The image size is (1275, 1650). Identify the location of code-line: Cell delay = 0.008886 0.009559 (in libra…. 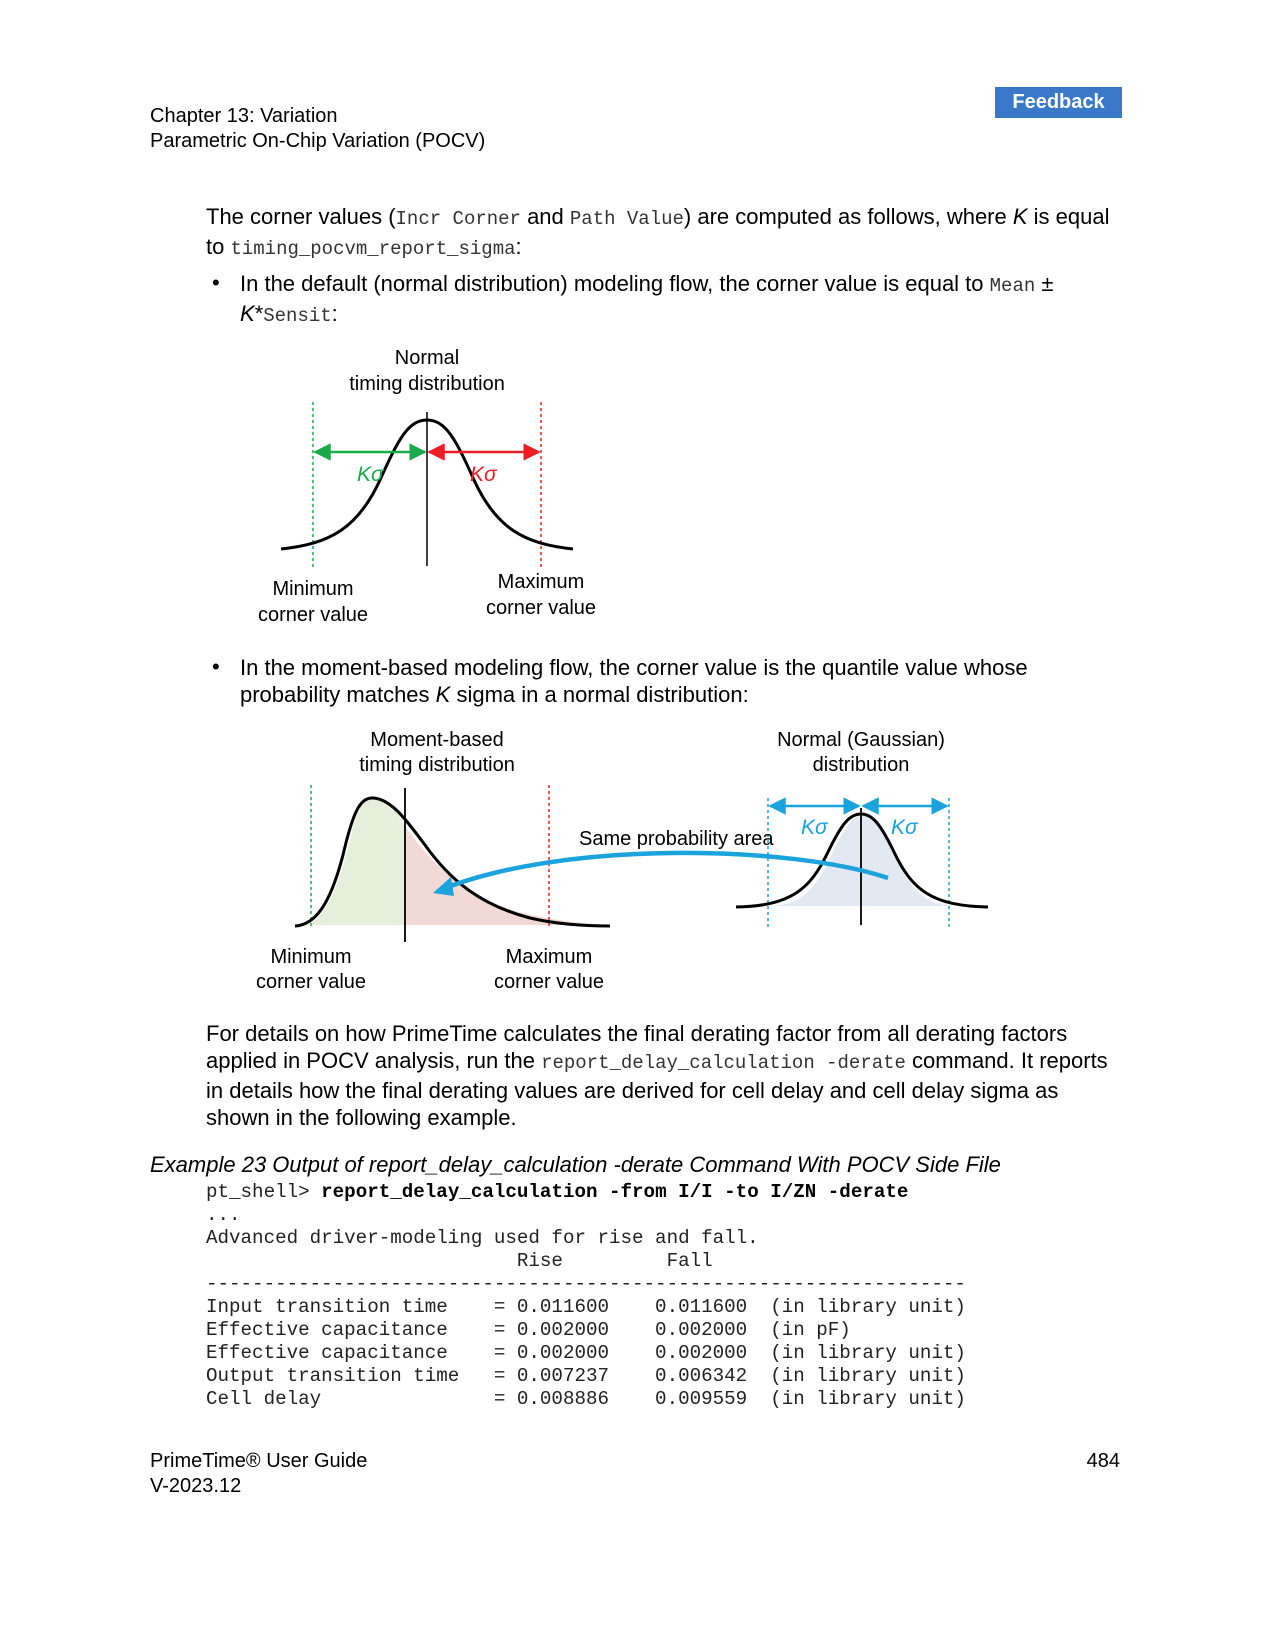
(586, 1399).